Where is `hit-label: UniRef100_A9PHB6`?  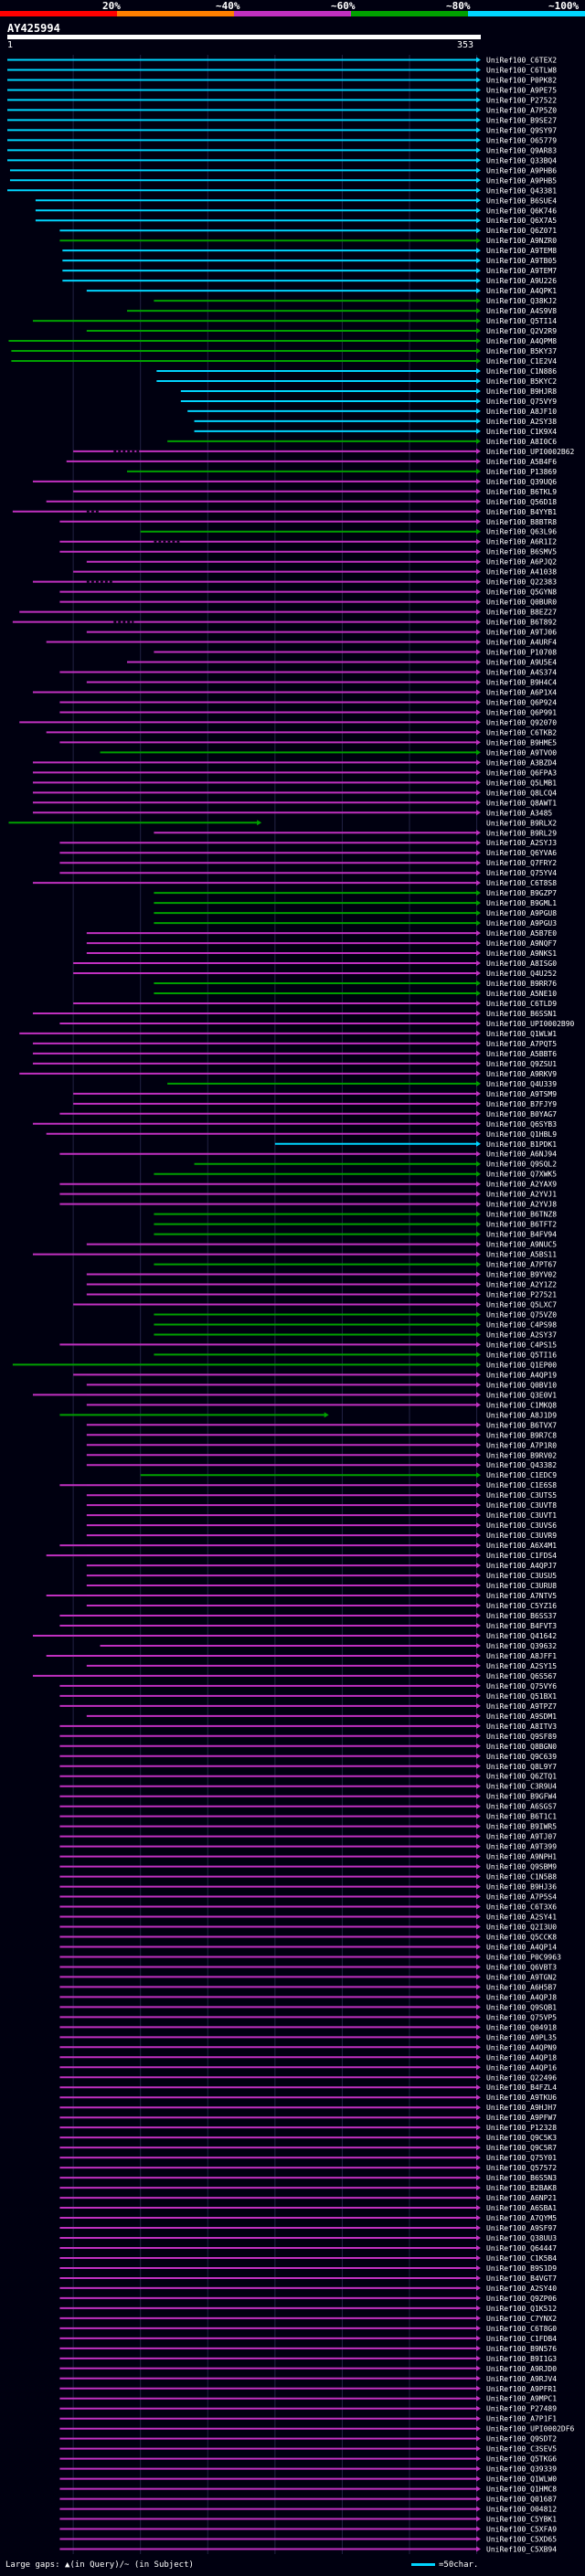
hit-label: UniRef100_A9PHB6 is located at coordinates (521, 170).